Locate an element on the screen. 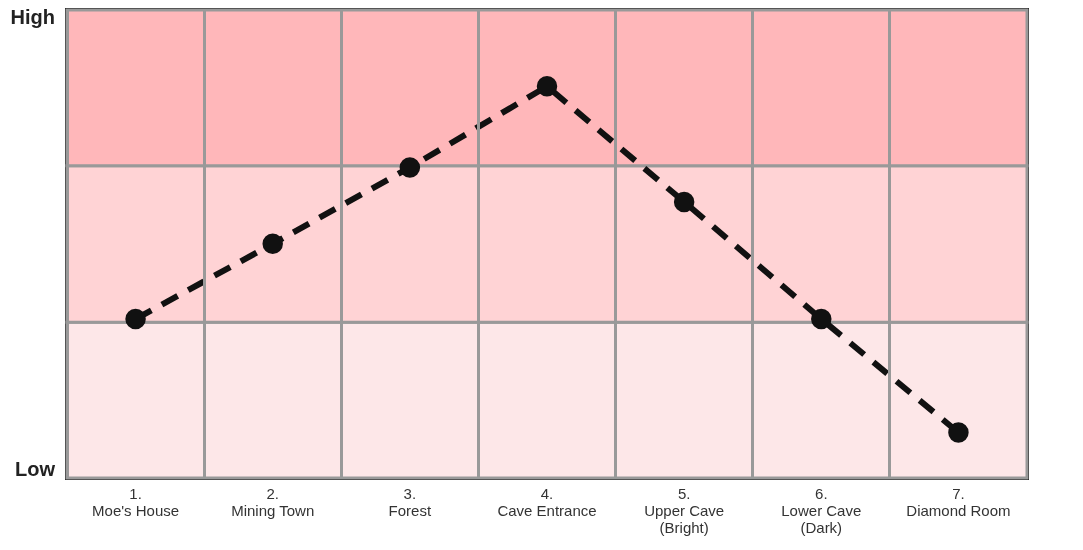 Image resolution: width=1083 pixels, height=550 pixels. x-tick-label: 2. Mining Town is located at coordinates (273, 501).